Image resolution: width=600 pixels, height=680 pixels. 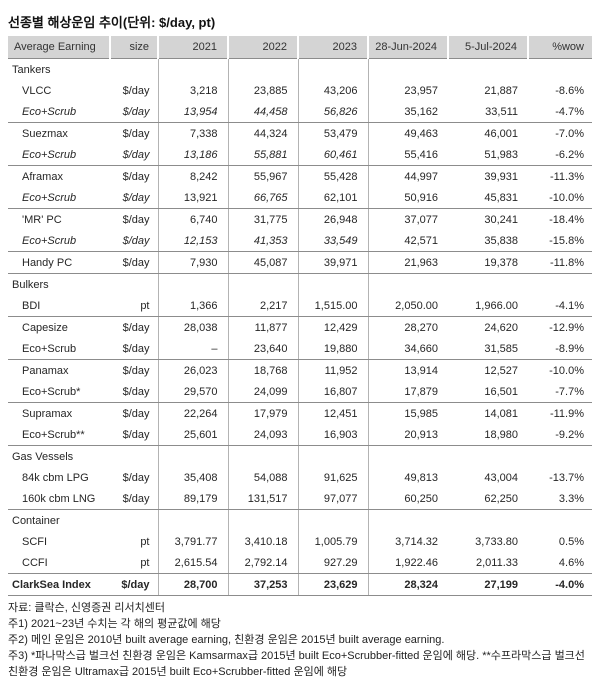 What do you see at coordinates (332, 370) in the screenshot?
I see `value-cell: 11,952` at bounding box center [332, 370].